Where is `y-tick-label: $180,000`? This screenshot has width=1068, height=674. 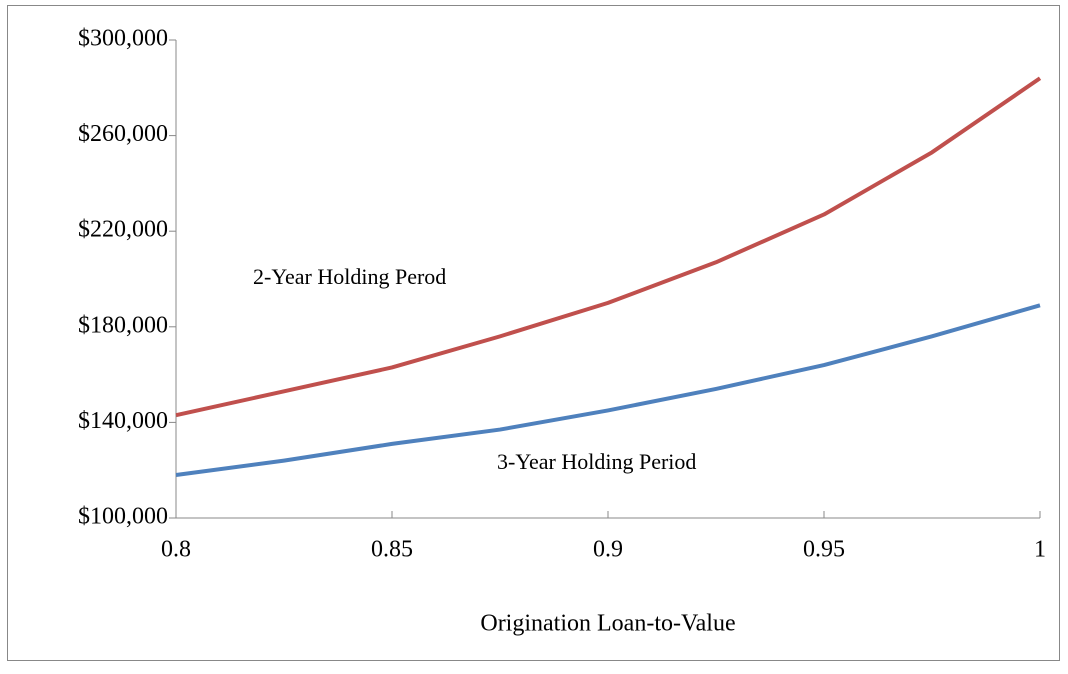
y-tick-label: $180,000 is located at coordinates (123, 325).